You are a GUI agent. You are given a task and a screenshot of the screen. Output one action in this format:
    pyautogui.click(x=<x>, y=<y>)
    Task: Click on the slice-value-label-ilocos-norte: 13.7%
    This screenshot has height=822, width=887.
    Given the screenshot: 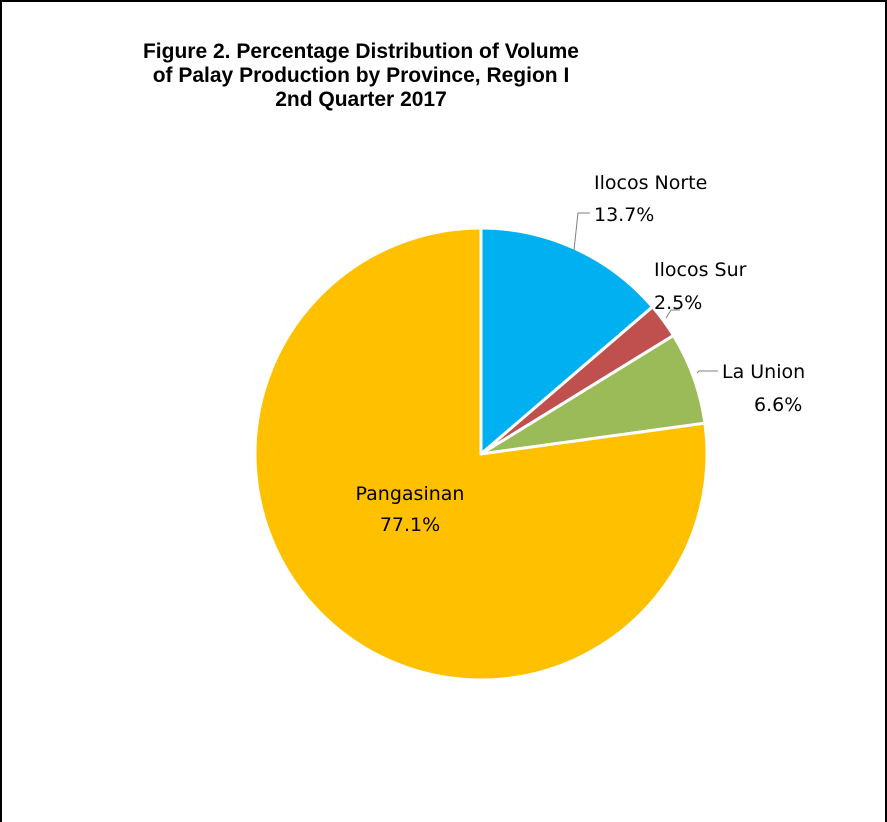 What is the action you would take?
    pyautogui.click(x=624, y=215)
    